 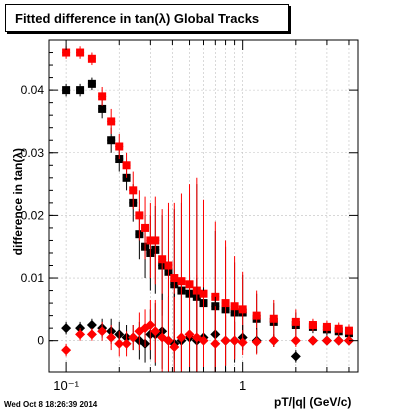 What do you see at coordinates (33, 153) in the screenshot?
I see `y-tick-label: 0.03` at bounding box center [33, 153].